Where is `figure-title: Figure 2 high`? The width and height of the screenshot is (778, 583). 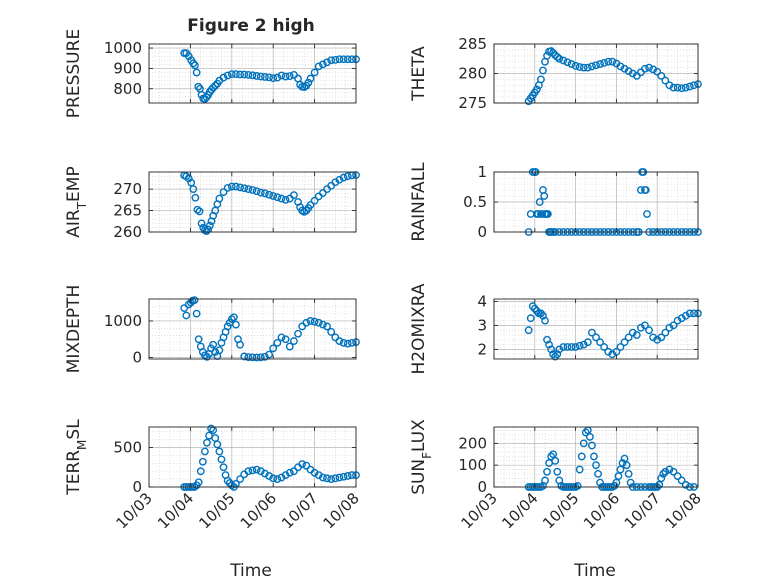
figure-title: Figure 2 high is located at coordinates (251, 26).